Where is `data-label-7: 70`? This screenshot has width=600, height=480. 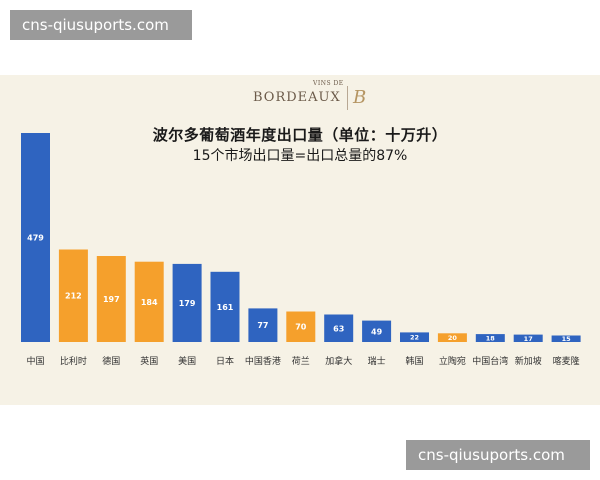 data-label-7: 70 is located at coordinates (301, 327).